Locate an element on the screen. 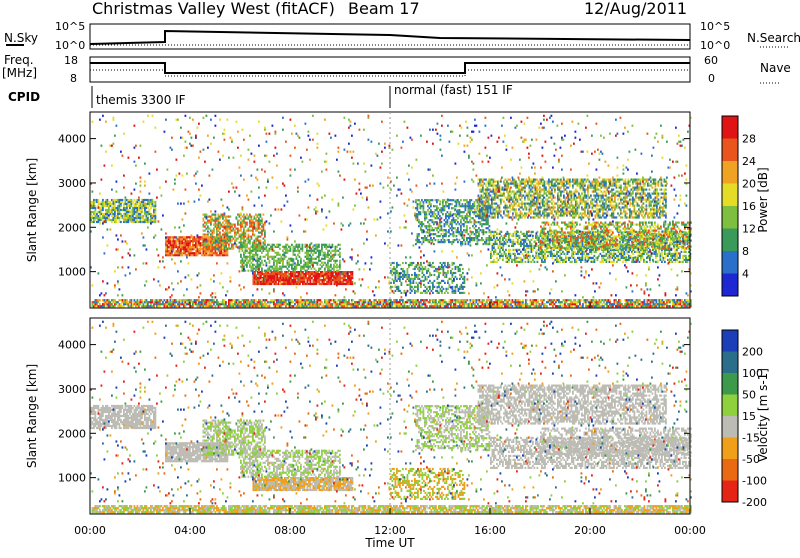 The height and width of the screenshot is (558, 800). cpid-label: CPID is located at coordinates (24, 97).